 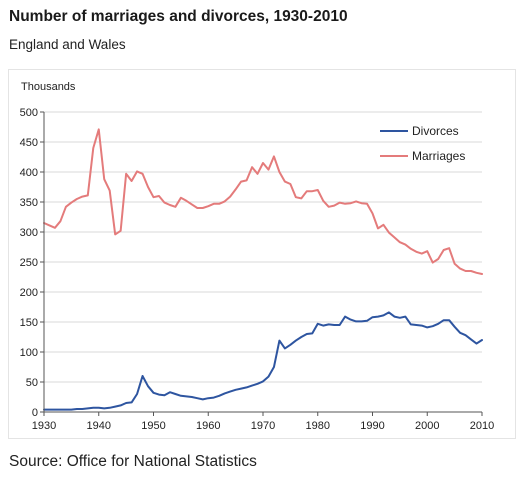 I want to click on y-tick-label: 150, so click(x=29, y=323).